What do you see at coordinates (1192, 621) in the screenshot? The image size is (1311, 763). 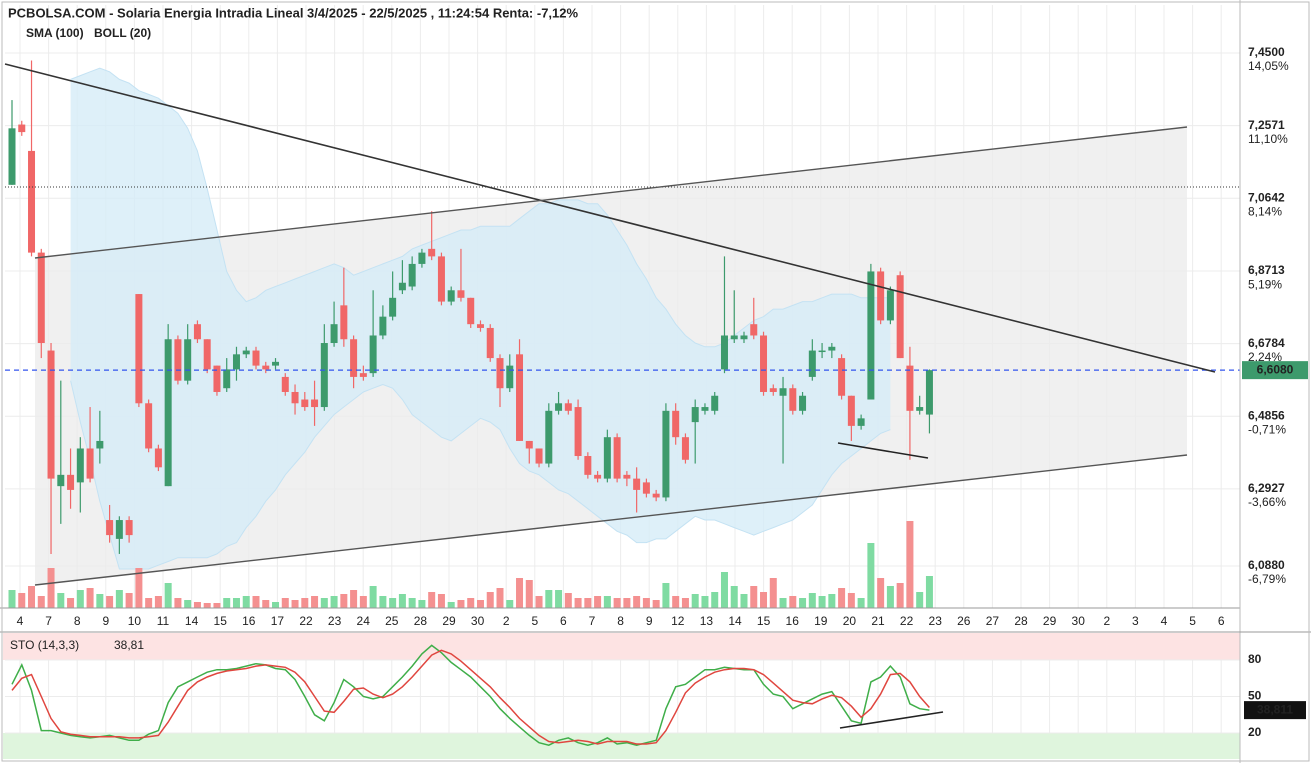 I see `x-tick-label: 5` at bounding box center [1192, 621].